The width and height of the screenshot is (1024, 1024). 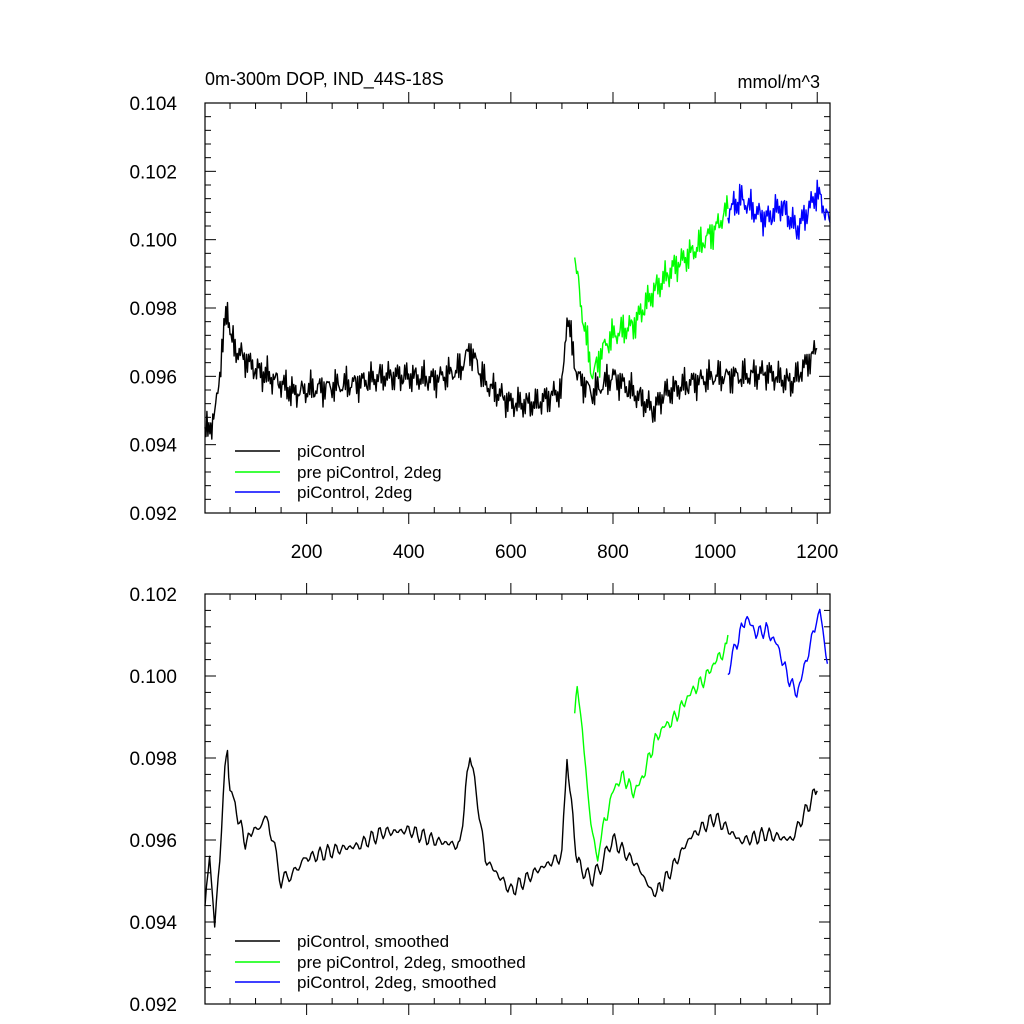 What do you see at coordinates (153, 104) in the screenshot?
I see `y-tick-label: 0.104` at bounding box center [153, 104].